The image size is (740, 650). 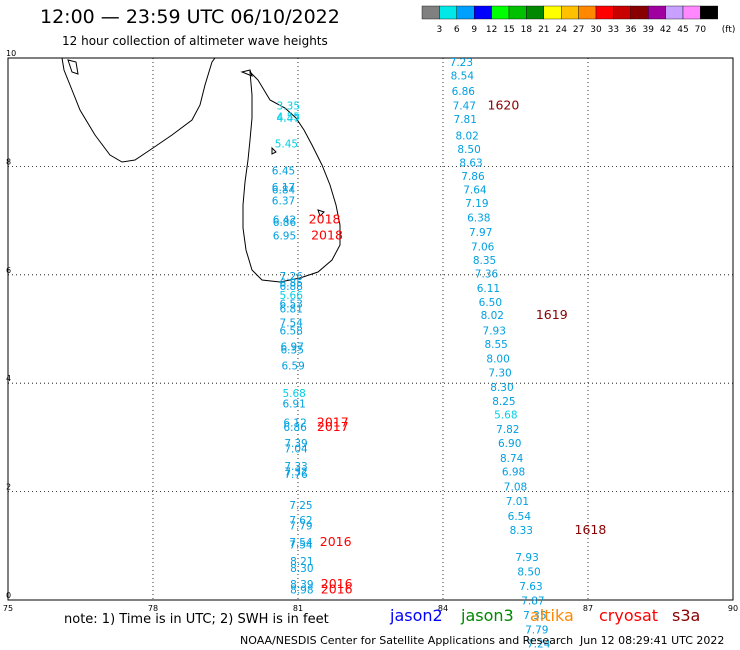 What do you see at coordinates (513, 472) in the screenshot?
I see `swh-value: 6.98` at bounding box center [513, 472].